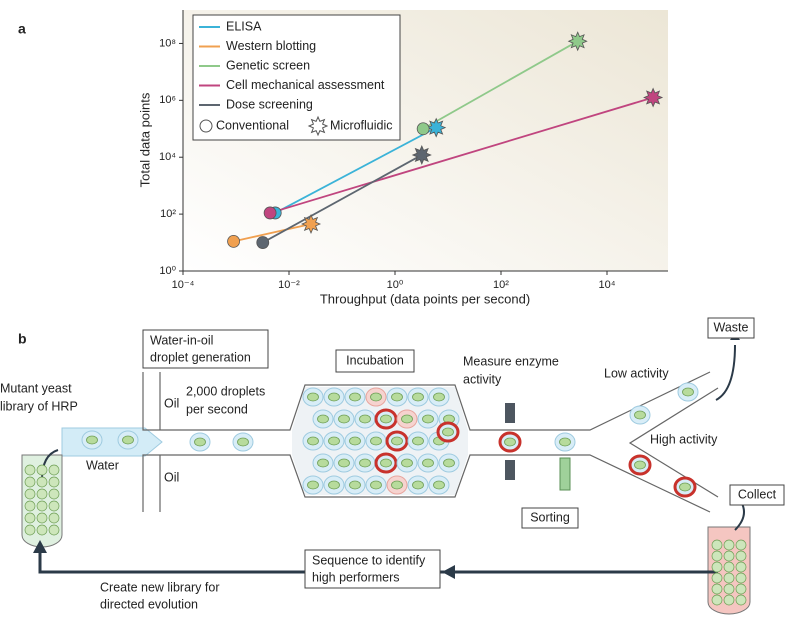 Image resolution: width=800 pixels, height=624 pixels. What do you see at coordinates (426, 401) in the screenshot?
I see `channel-wall` at bounding box center [426, 401].